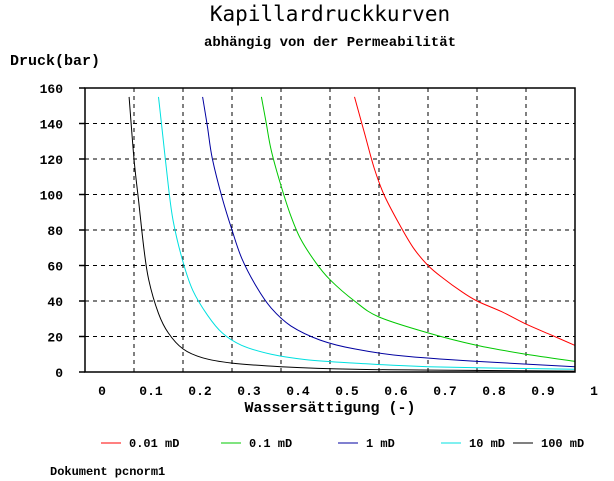  Describe the element at coordinates (52, 125) in the screenshot. I see `y-tick-label: 140` at that location.